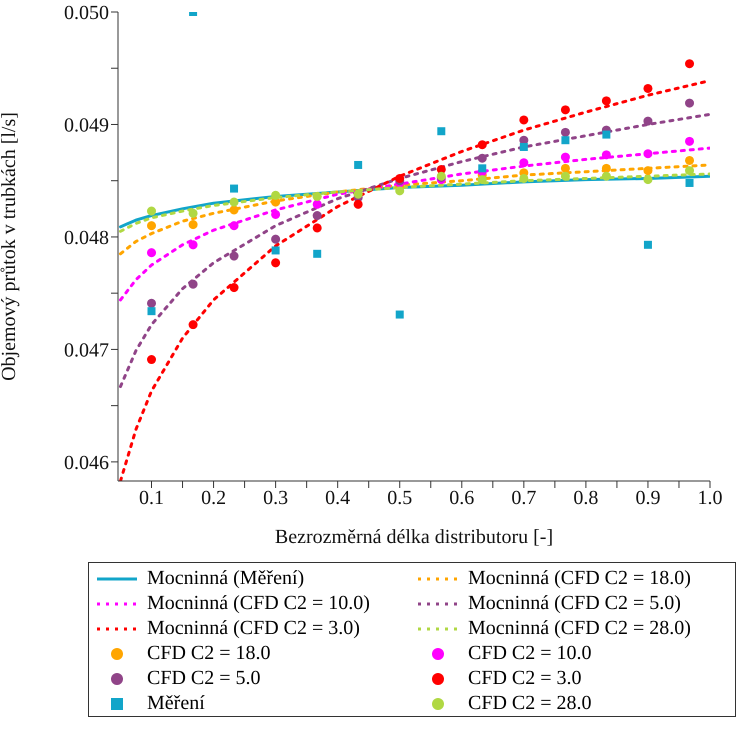 This screenshot has height=735, width=739. What do you see at coordinates (525, 678) in the screenshot?
I see `legend-label: CFD C2 = 3.0` at bounding box center [525, 678].